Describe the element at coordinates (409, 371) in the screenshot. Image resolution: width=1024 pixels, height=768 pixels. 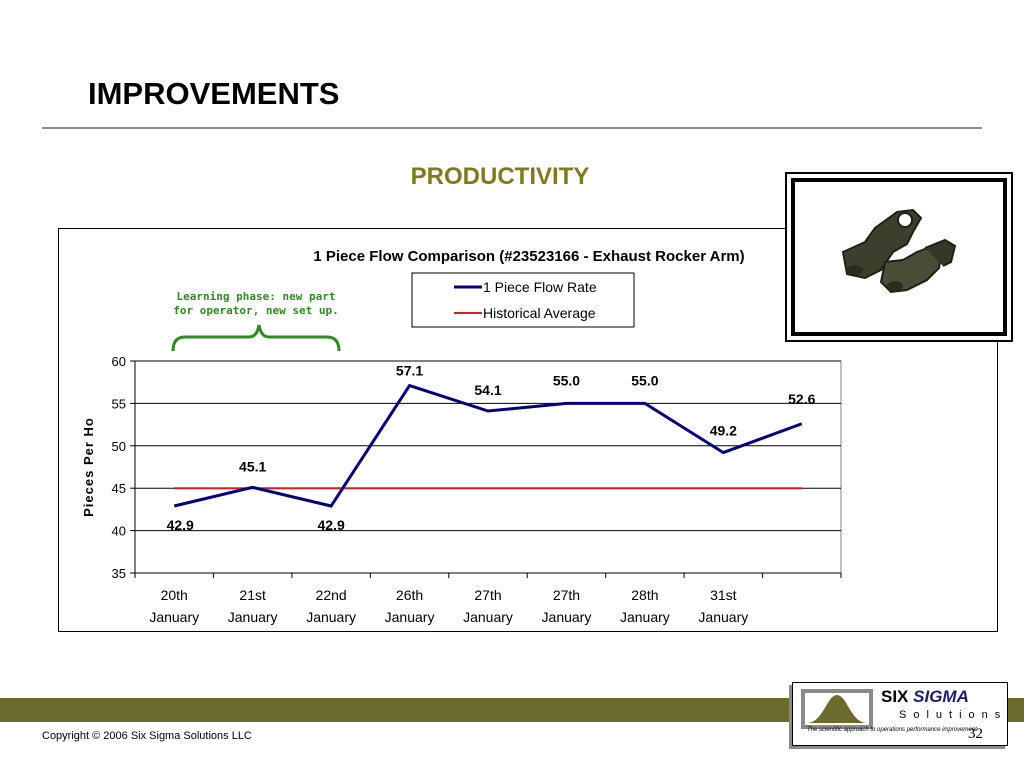
I see `data-label: 57.1` at that location.